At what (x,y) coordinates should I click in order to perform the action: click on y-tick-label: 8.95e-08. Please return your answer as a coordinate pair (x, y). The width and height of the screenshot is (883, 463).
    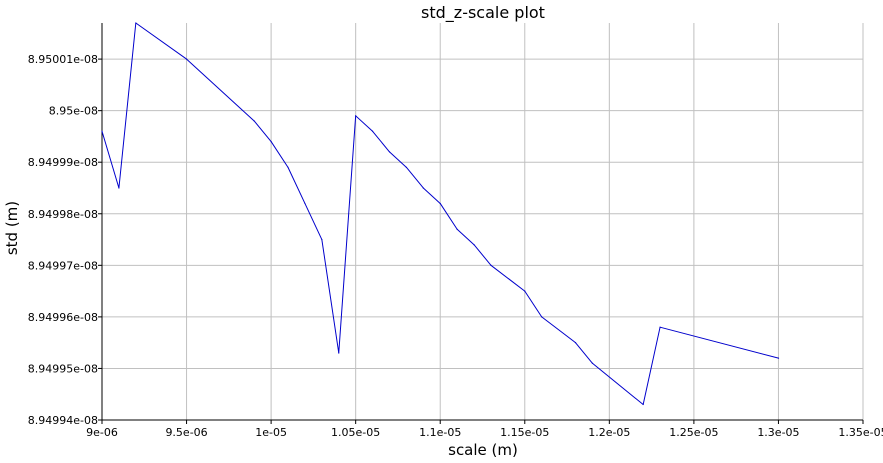
    Looking at the image, I should click on (73, 111).